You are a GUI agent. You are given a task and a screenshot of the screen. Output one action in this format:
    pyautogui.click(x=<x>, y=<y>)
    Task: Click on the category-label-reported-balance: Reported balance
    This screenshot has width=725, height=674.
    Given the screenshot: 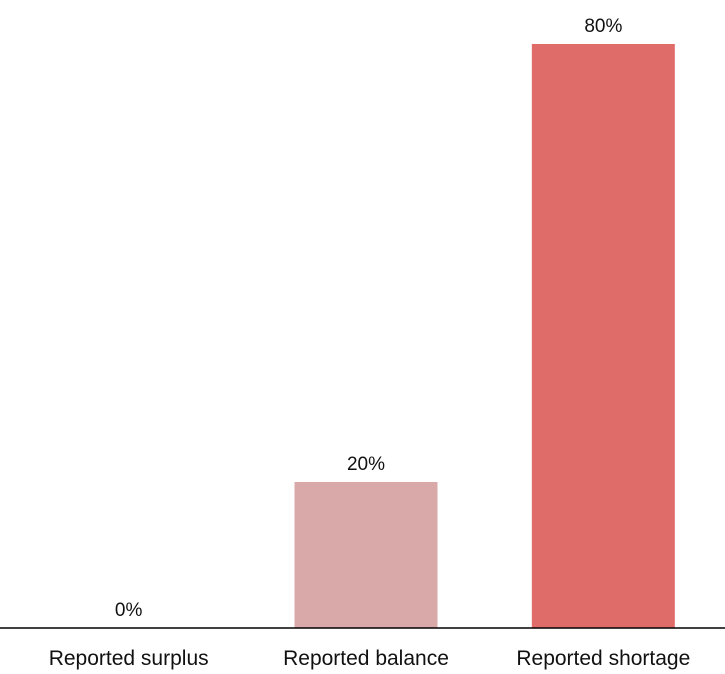 What is the action you would take?
    pyautogui.click(x=366, y=658)
    